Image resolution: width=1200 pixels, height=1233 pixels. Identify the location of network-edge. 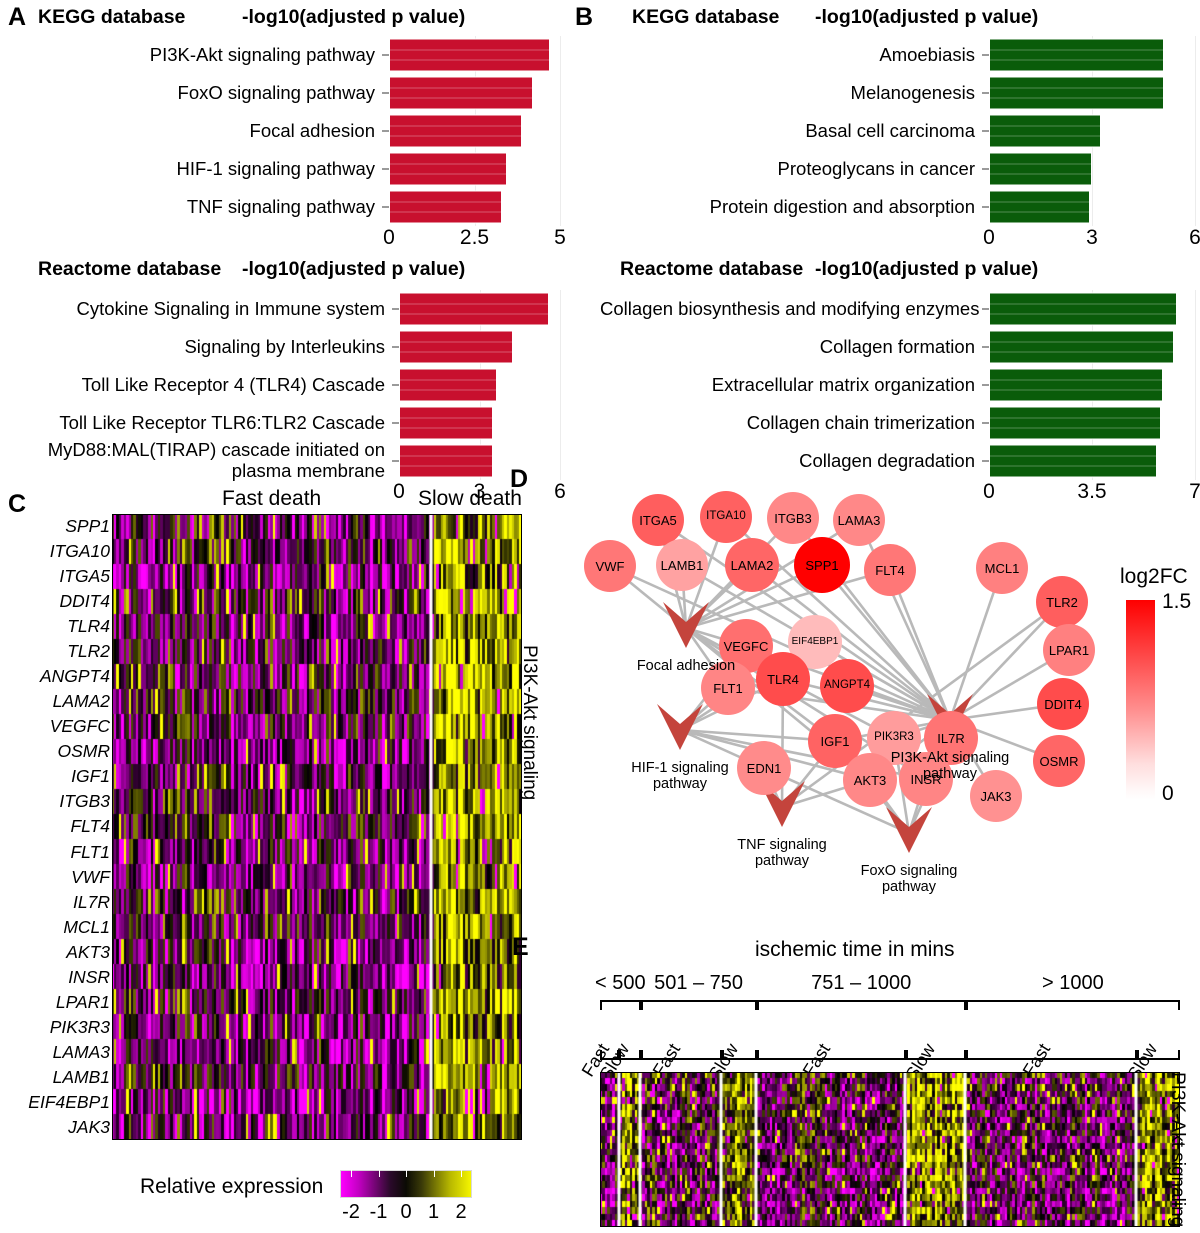
(780, 643).